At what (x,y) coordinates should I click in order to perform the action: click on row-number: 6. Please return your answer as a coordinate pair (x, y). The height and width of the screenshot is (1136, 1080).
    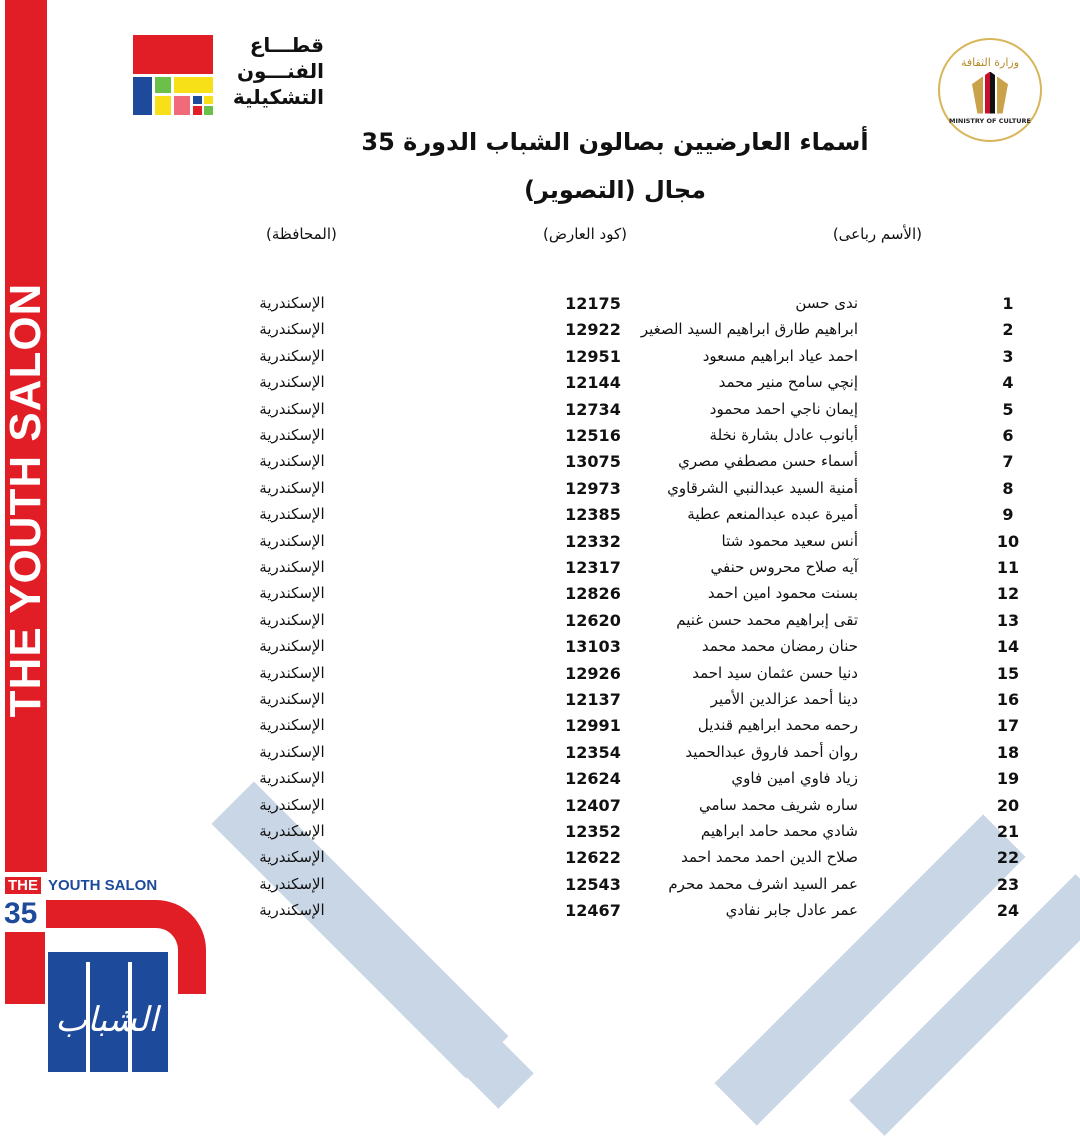
    Looking at the image, I should click on (1008, 435).